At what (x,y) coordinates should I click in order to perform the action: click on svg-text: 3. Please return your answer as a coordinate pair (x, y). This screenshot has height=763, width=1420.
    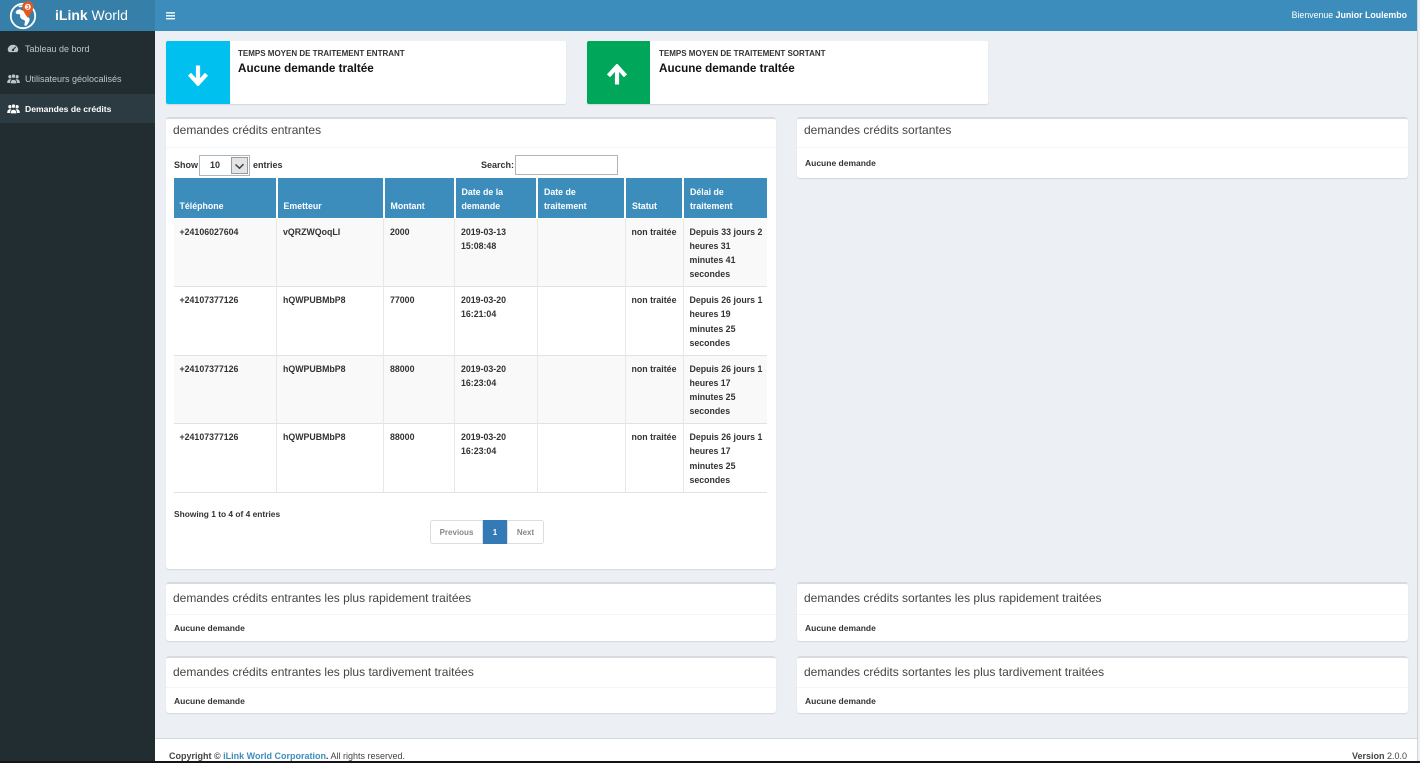
    Looking at the image, I should click on (27, 8).